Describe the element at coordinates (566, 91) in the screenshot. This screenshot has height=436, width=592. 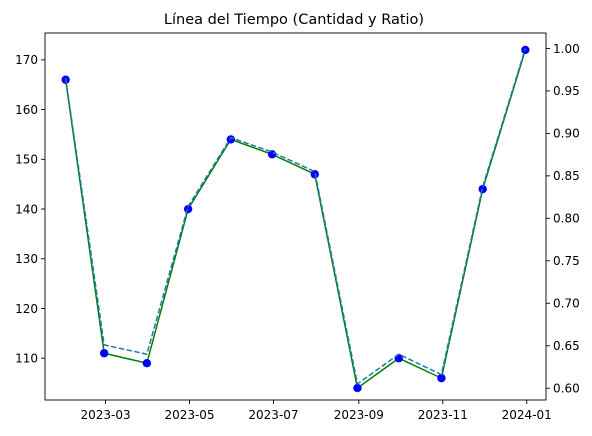
I see `y-tick-label-right-8: 0.95` at that location.